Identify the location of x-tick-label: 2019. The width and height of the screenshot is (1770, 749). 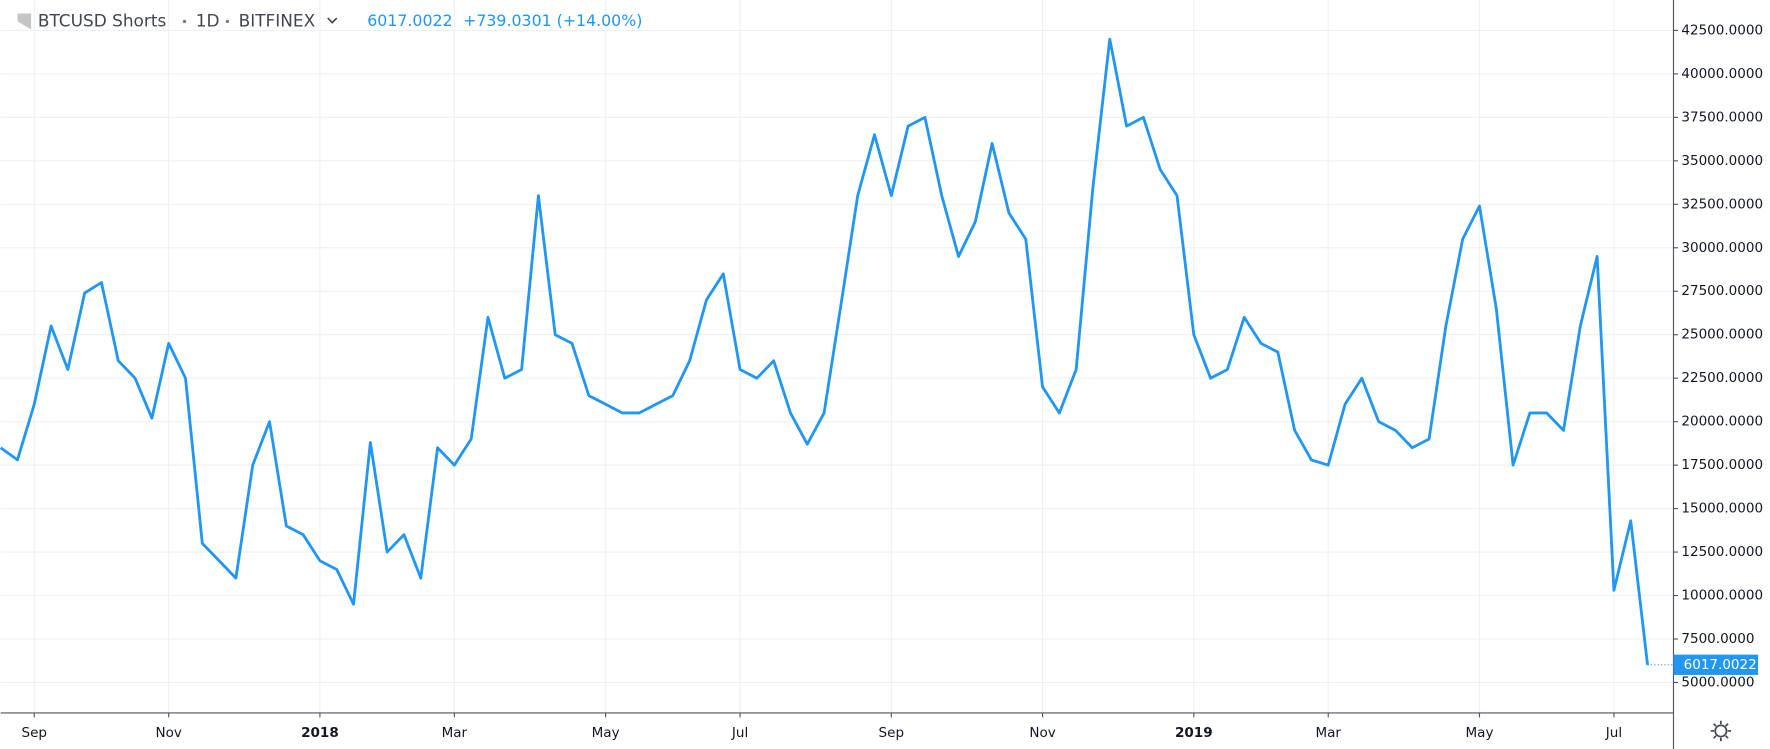
(1194, 733).